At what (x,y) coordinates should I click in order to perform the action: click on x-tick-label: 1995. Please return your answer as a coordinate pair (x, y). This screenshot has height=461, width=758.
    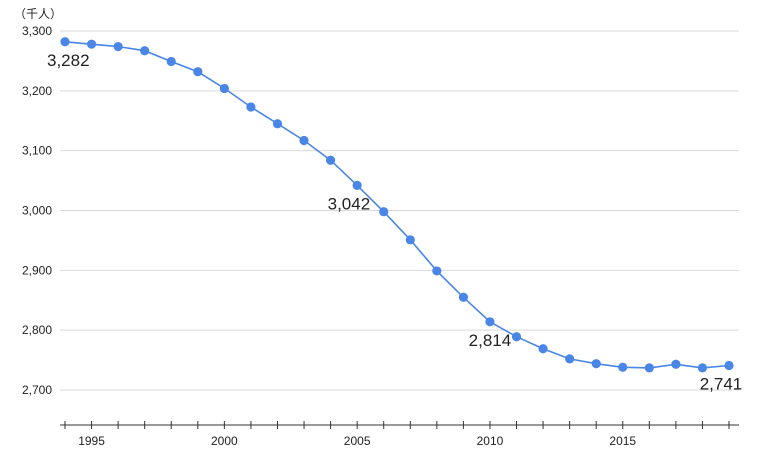
    Looking at the image, I should click on (91, 441).